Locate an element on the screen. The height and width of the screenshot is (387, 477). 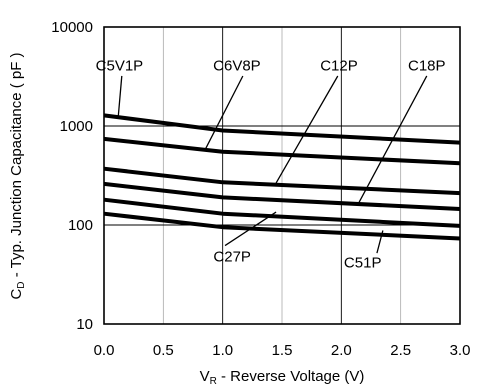
leader-c27p is located at coordinates (250, 229).